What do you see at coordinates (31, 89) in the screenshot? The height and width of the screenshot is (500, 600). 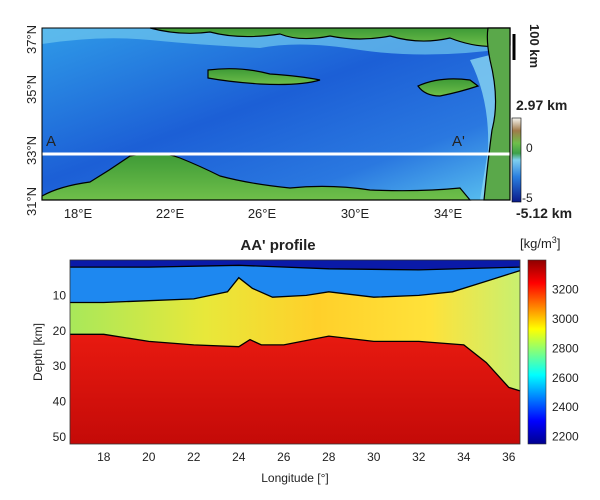 I see `lat-label-35n: 35°N` at bounding box center [31, 89].